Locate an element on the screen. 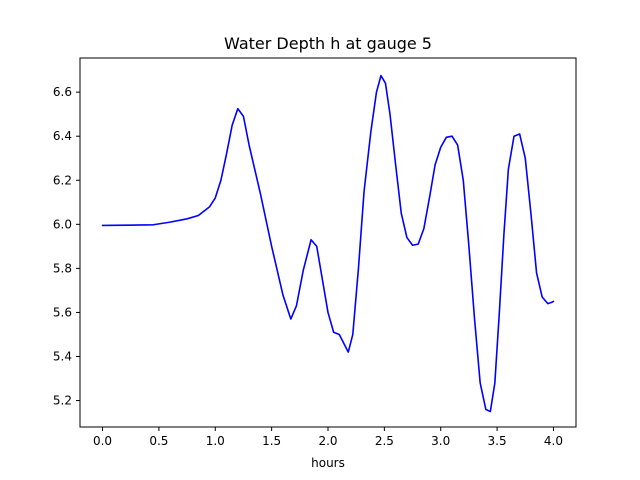  y-axis: 5.2 5.4 5.6 5.8 6.0 6.2 6.4 6.6 is located at coordinates (66, 246).